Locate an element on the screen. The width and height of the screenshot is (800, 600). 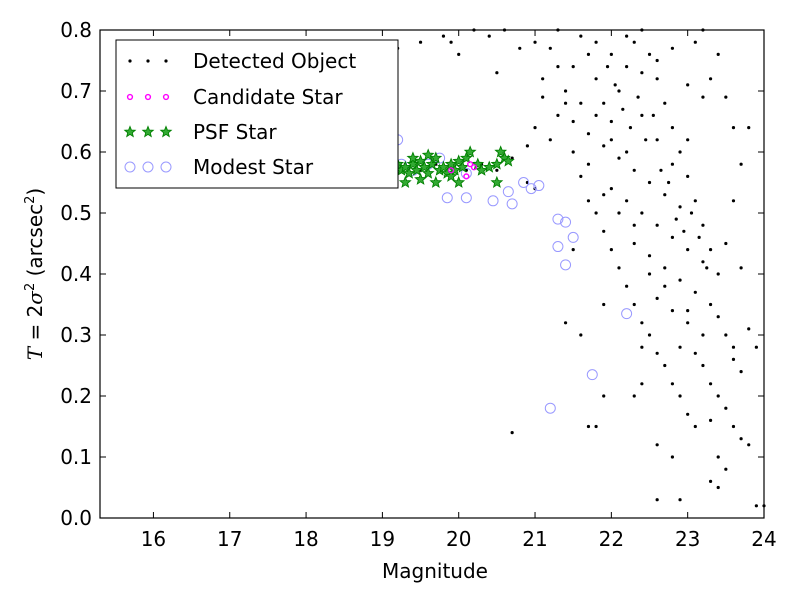
x-tick-label: 22 is located at coordinates (611, 539).